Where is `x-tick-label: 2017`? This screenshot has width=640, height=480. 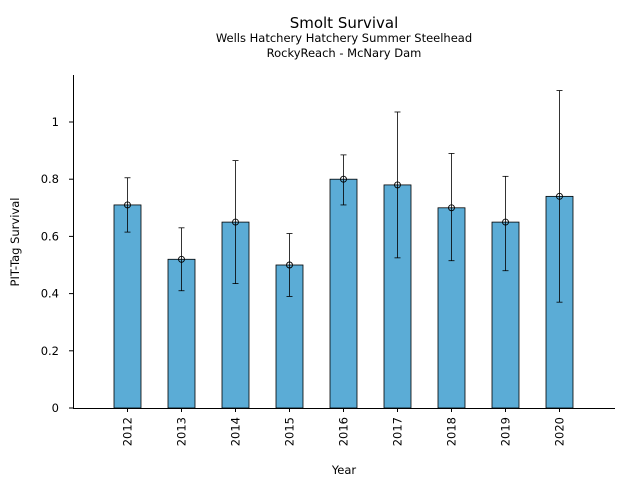 x-tick-label: 2017 is located at coordinates (398, 431).